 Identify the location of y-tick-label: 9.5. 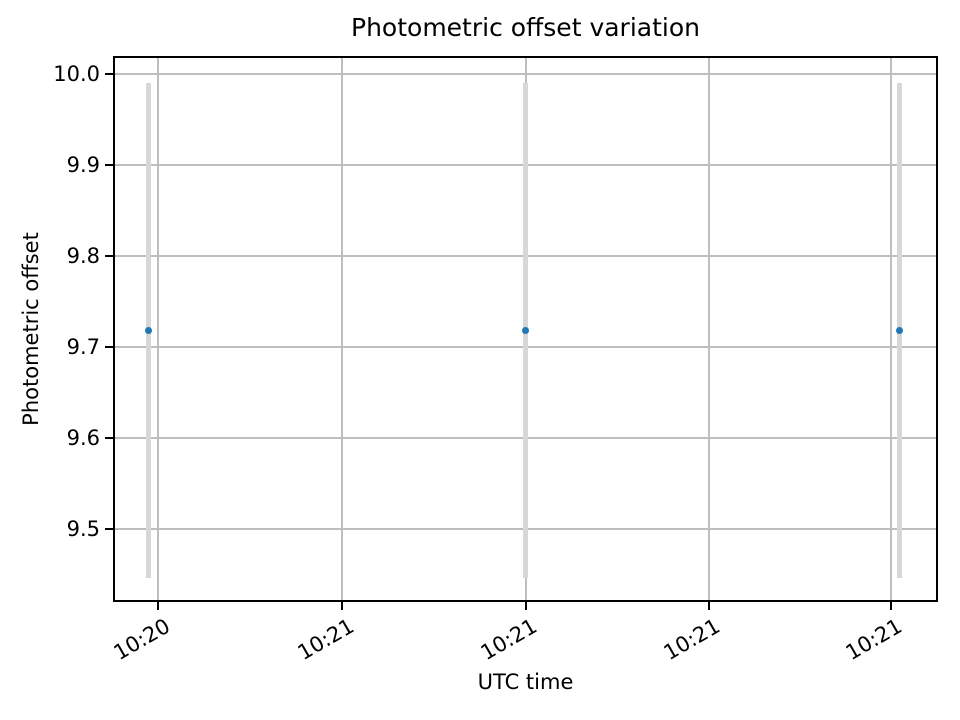
(83, 529).